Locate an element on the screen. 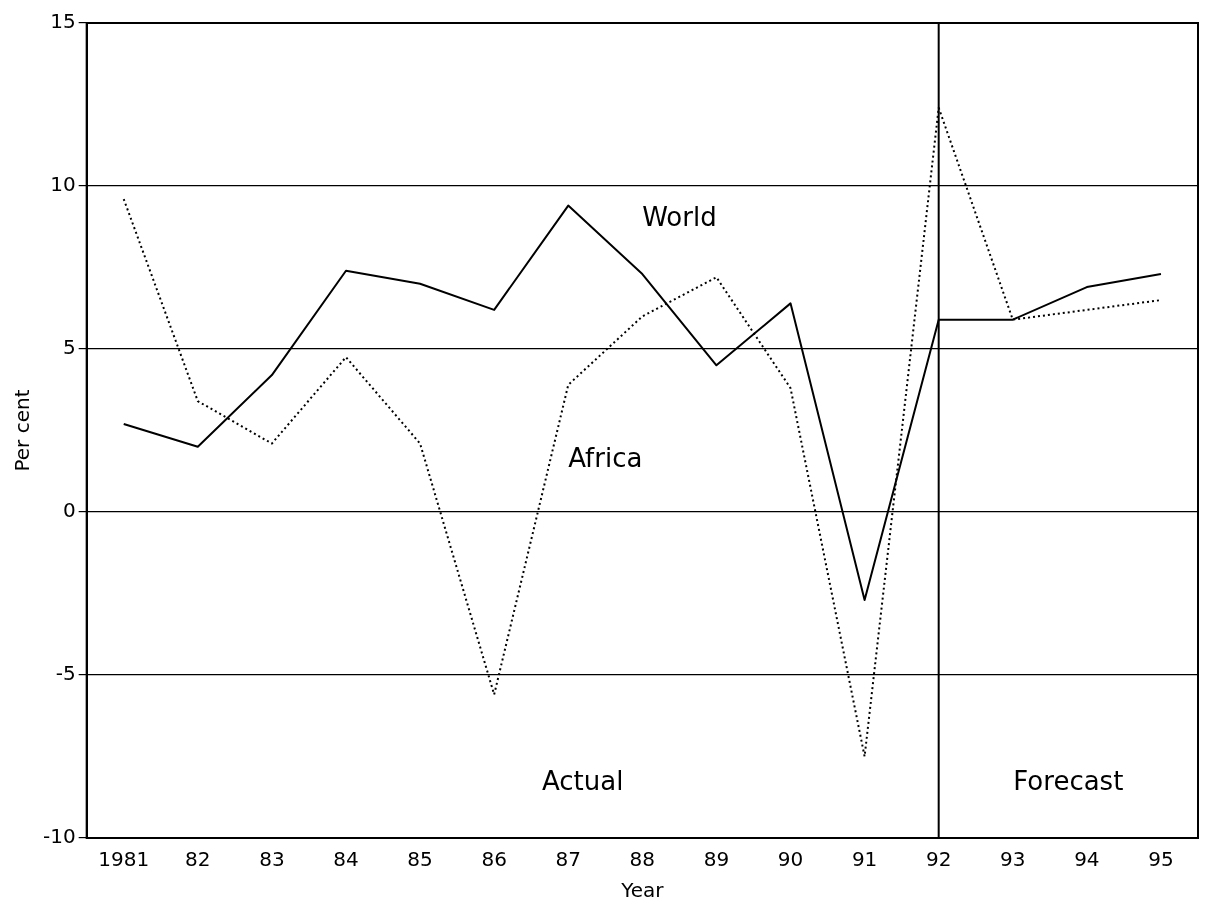 This screenshot has width=1230, height=921. x-tick-label: 91 is located at coordinates (864, 859).